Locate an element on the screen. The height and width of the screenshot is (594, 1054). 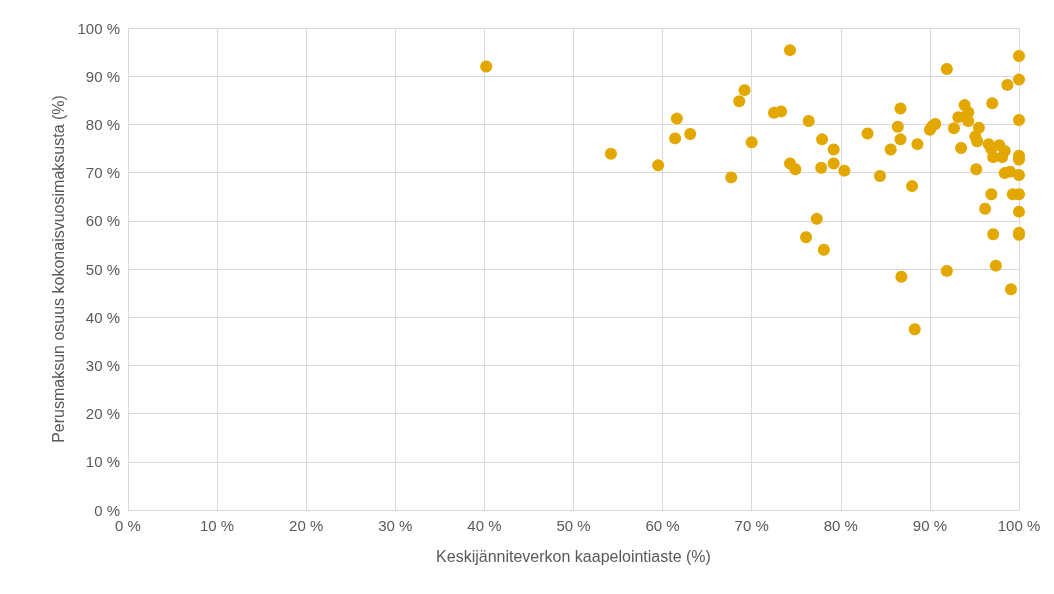
x-tick-label: 50 % is located at coordinates (573, 525).